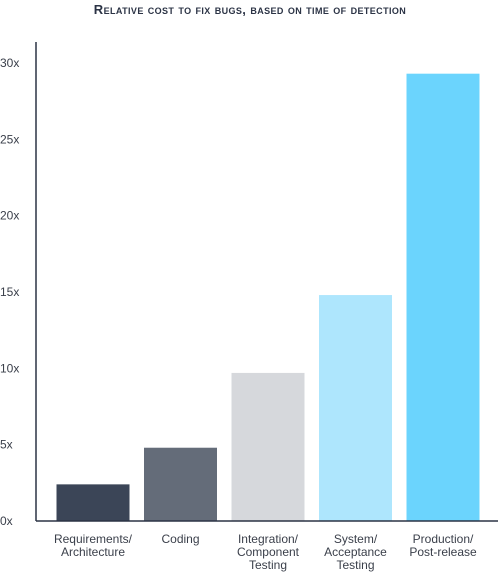  Describe the element at coordinates (443, 545) in the screenshot. I see `x-tick-label: Production/Post-release` at that location.